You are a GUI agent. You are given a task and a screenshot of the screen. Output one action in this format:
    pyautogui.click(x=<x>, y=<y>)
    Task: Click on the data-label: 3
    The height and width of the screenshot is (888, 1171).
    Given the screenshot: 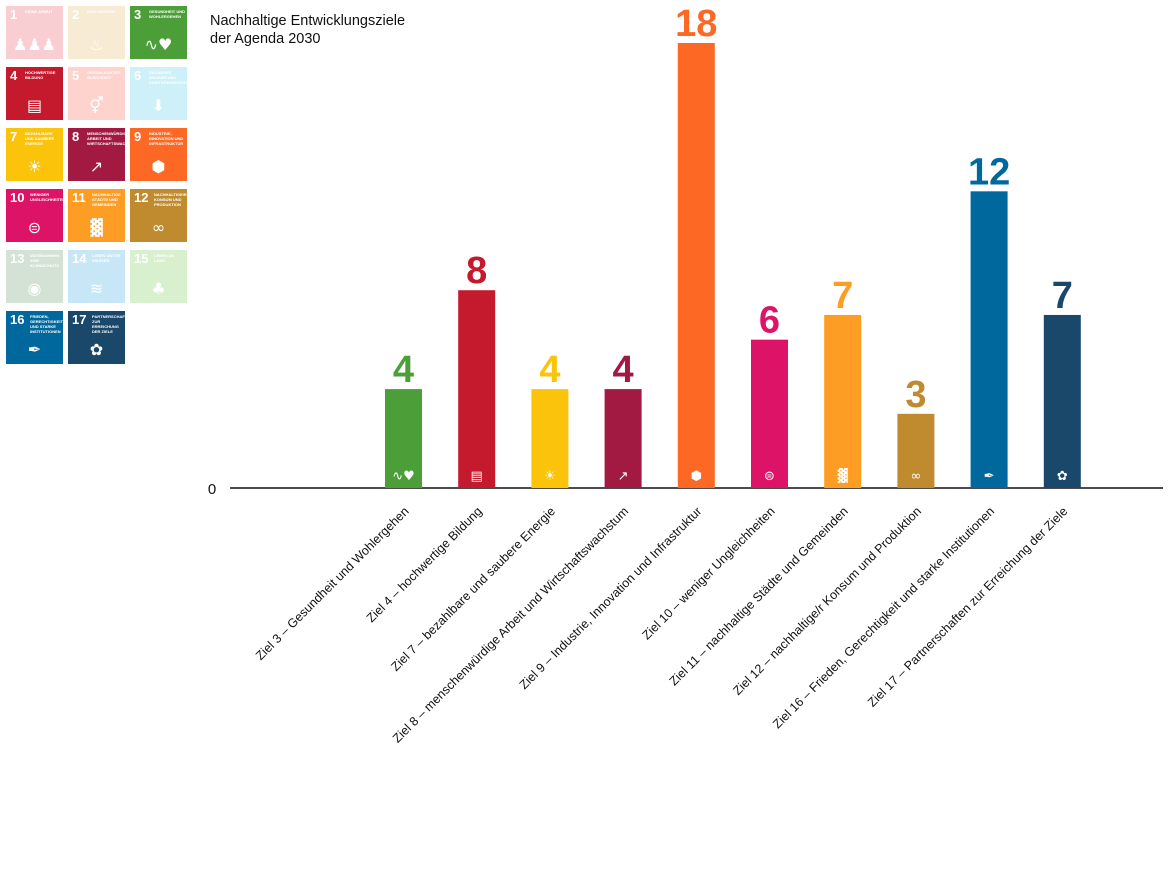 What is the action you would take?
    pyautogui.click(x=915, y=395)
    